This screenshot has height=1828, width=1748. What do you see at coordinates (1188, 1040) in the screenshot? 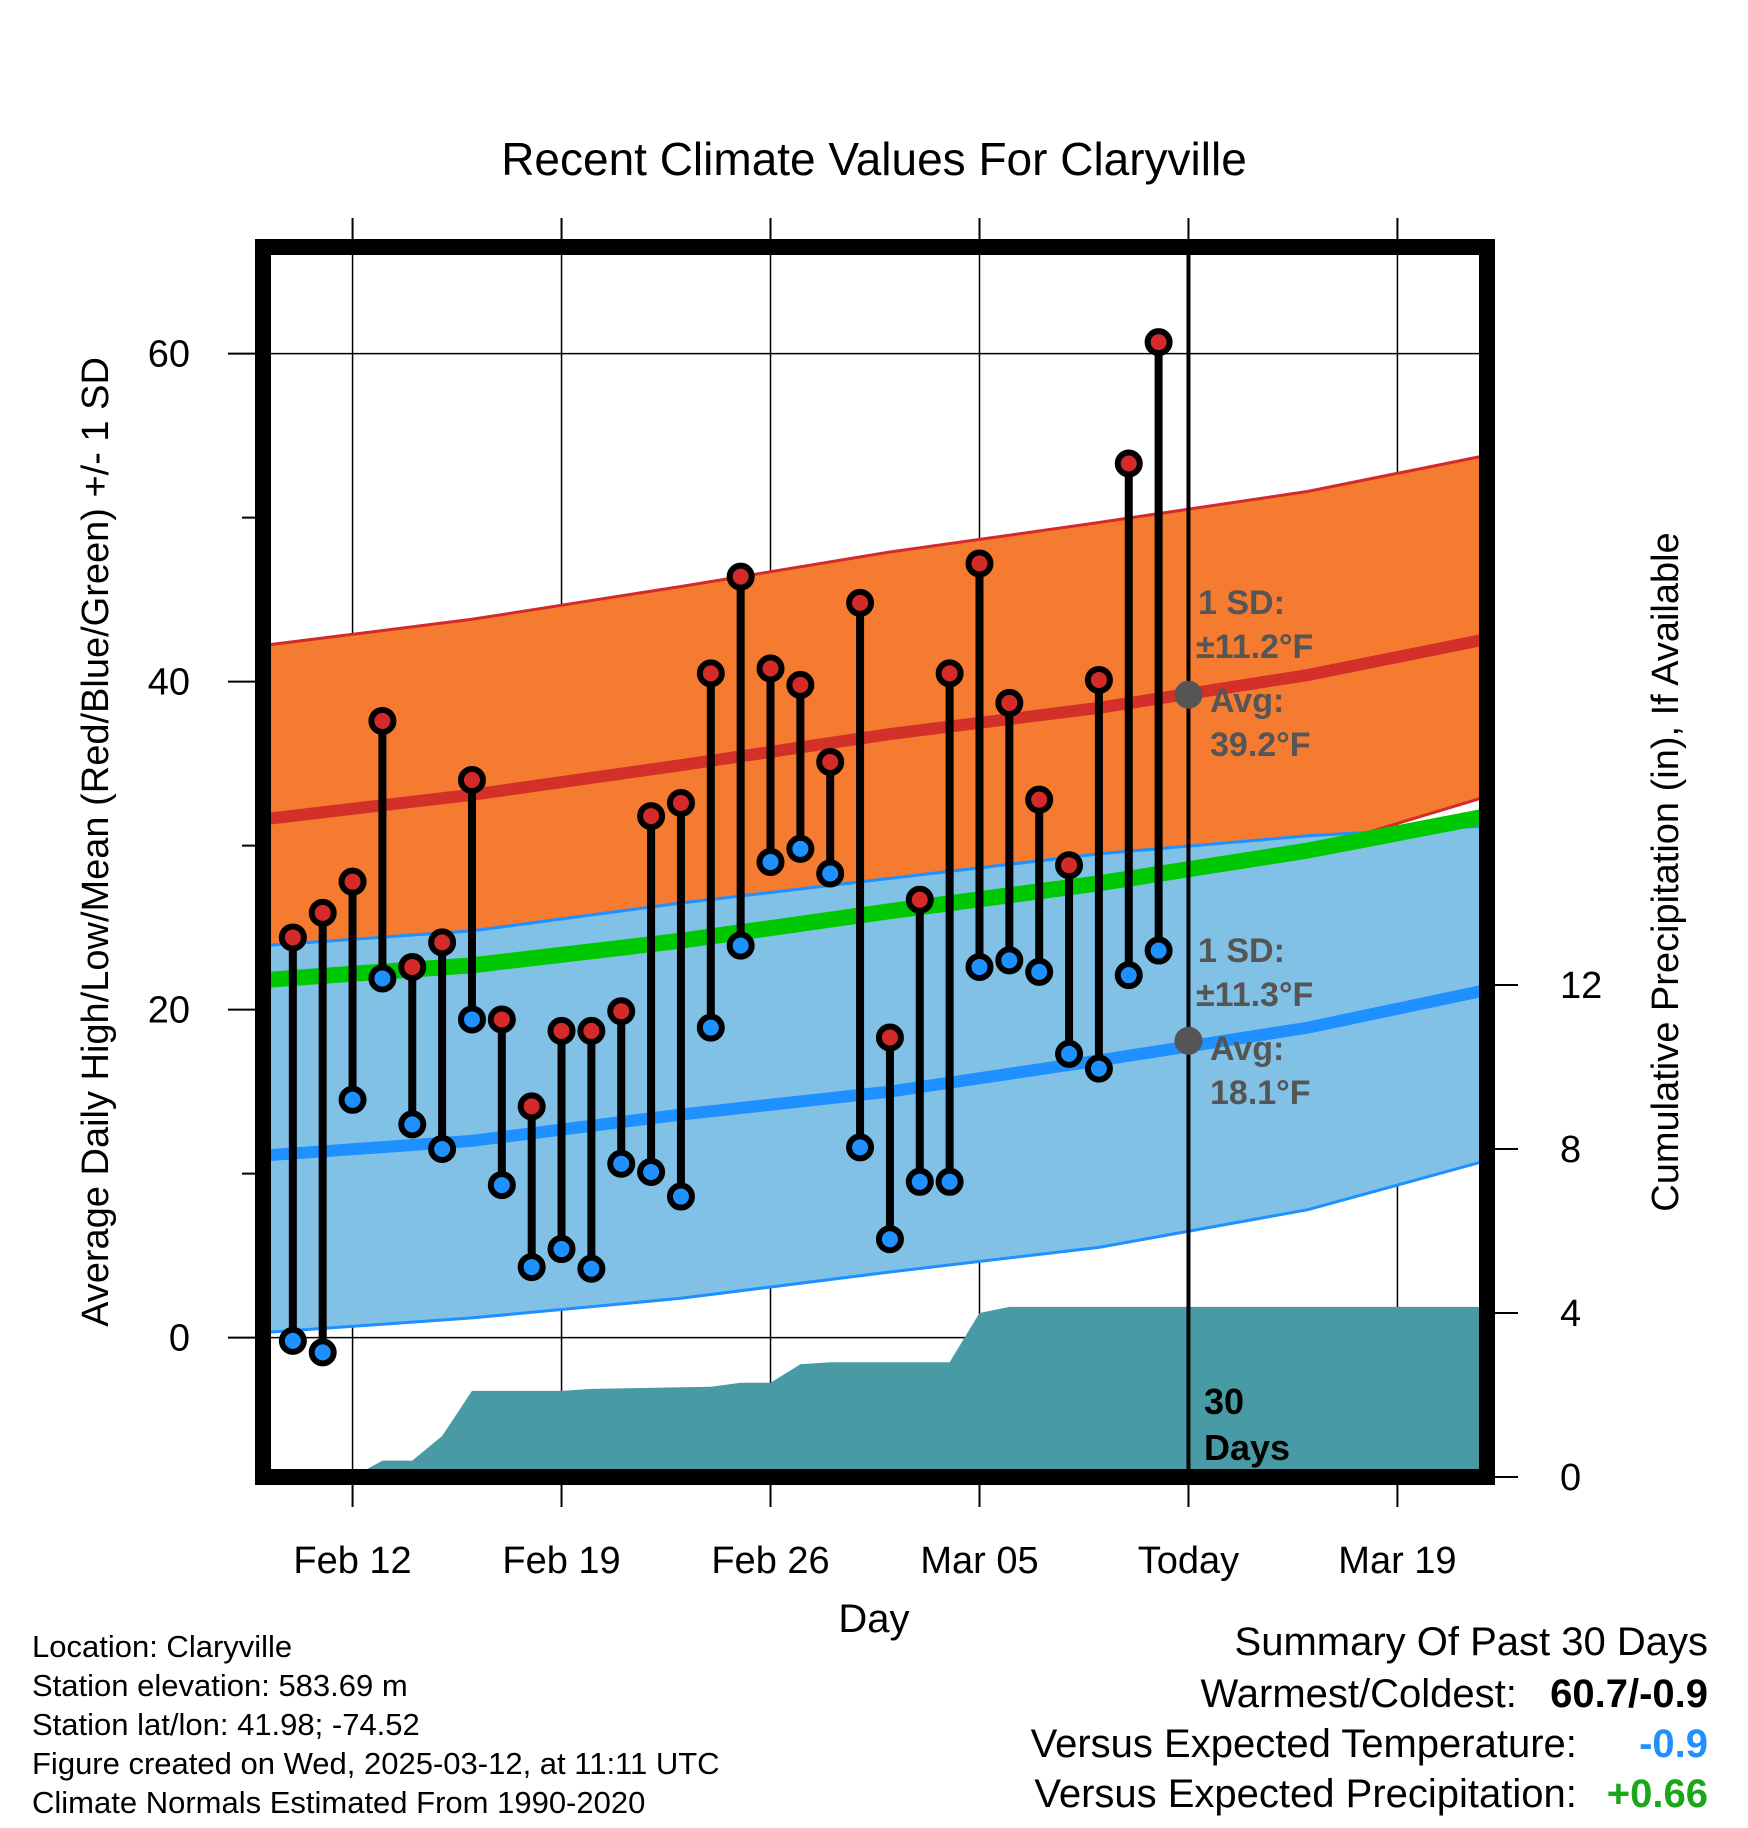
I see `today-low-avg-marker` at bounding box center [1188, 1040].